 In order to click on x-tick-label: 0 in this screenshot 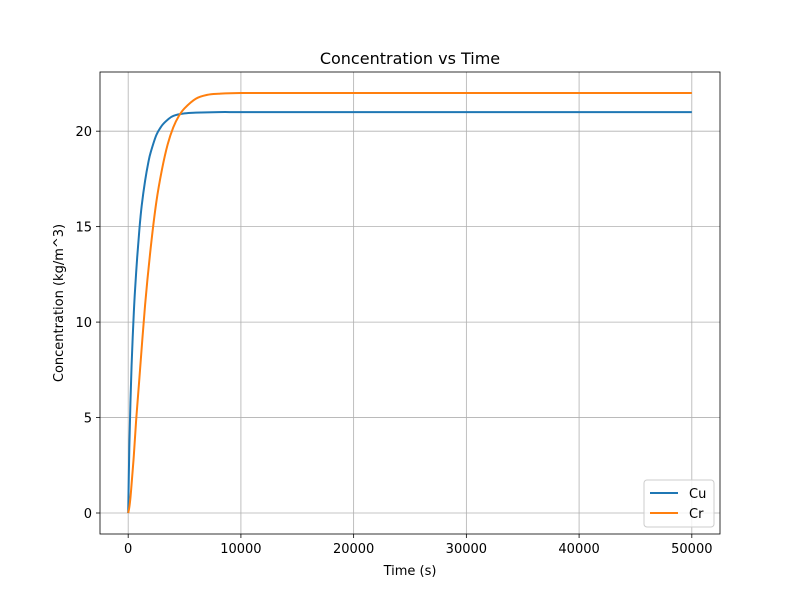, I will do `click(128, 549)`.